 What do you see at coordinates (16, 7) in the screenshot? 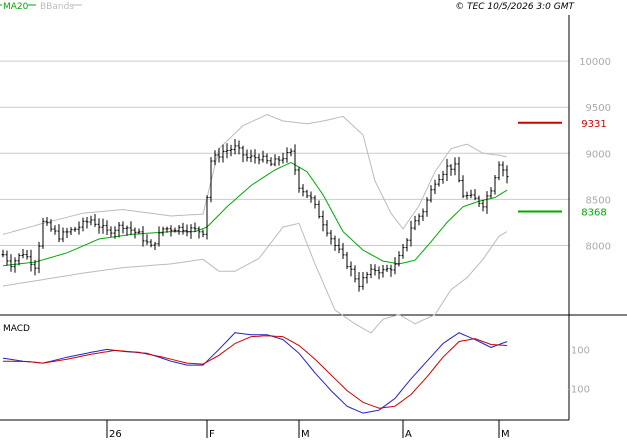
I see `legend-ma20: MA20` at bounding box center [16, 7].